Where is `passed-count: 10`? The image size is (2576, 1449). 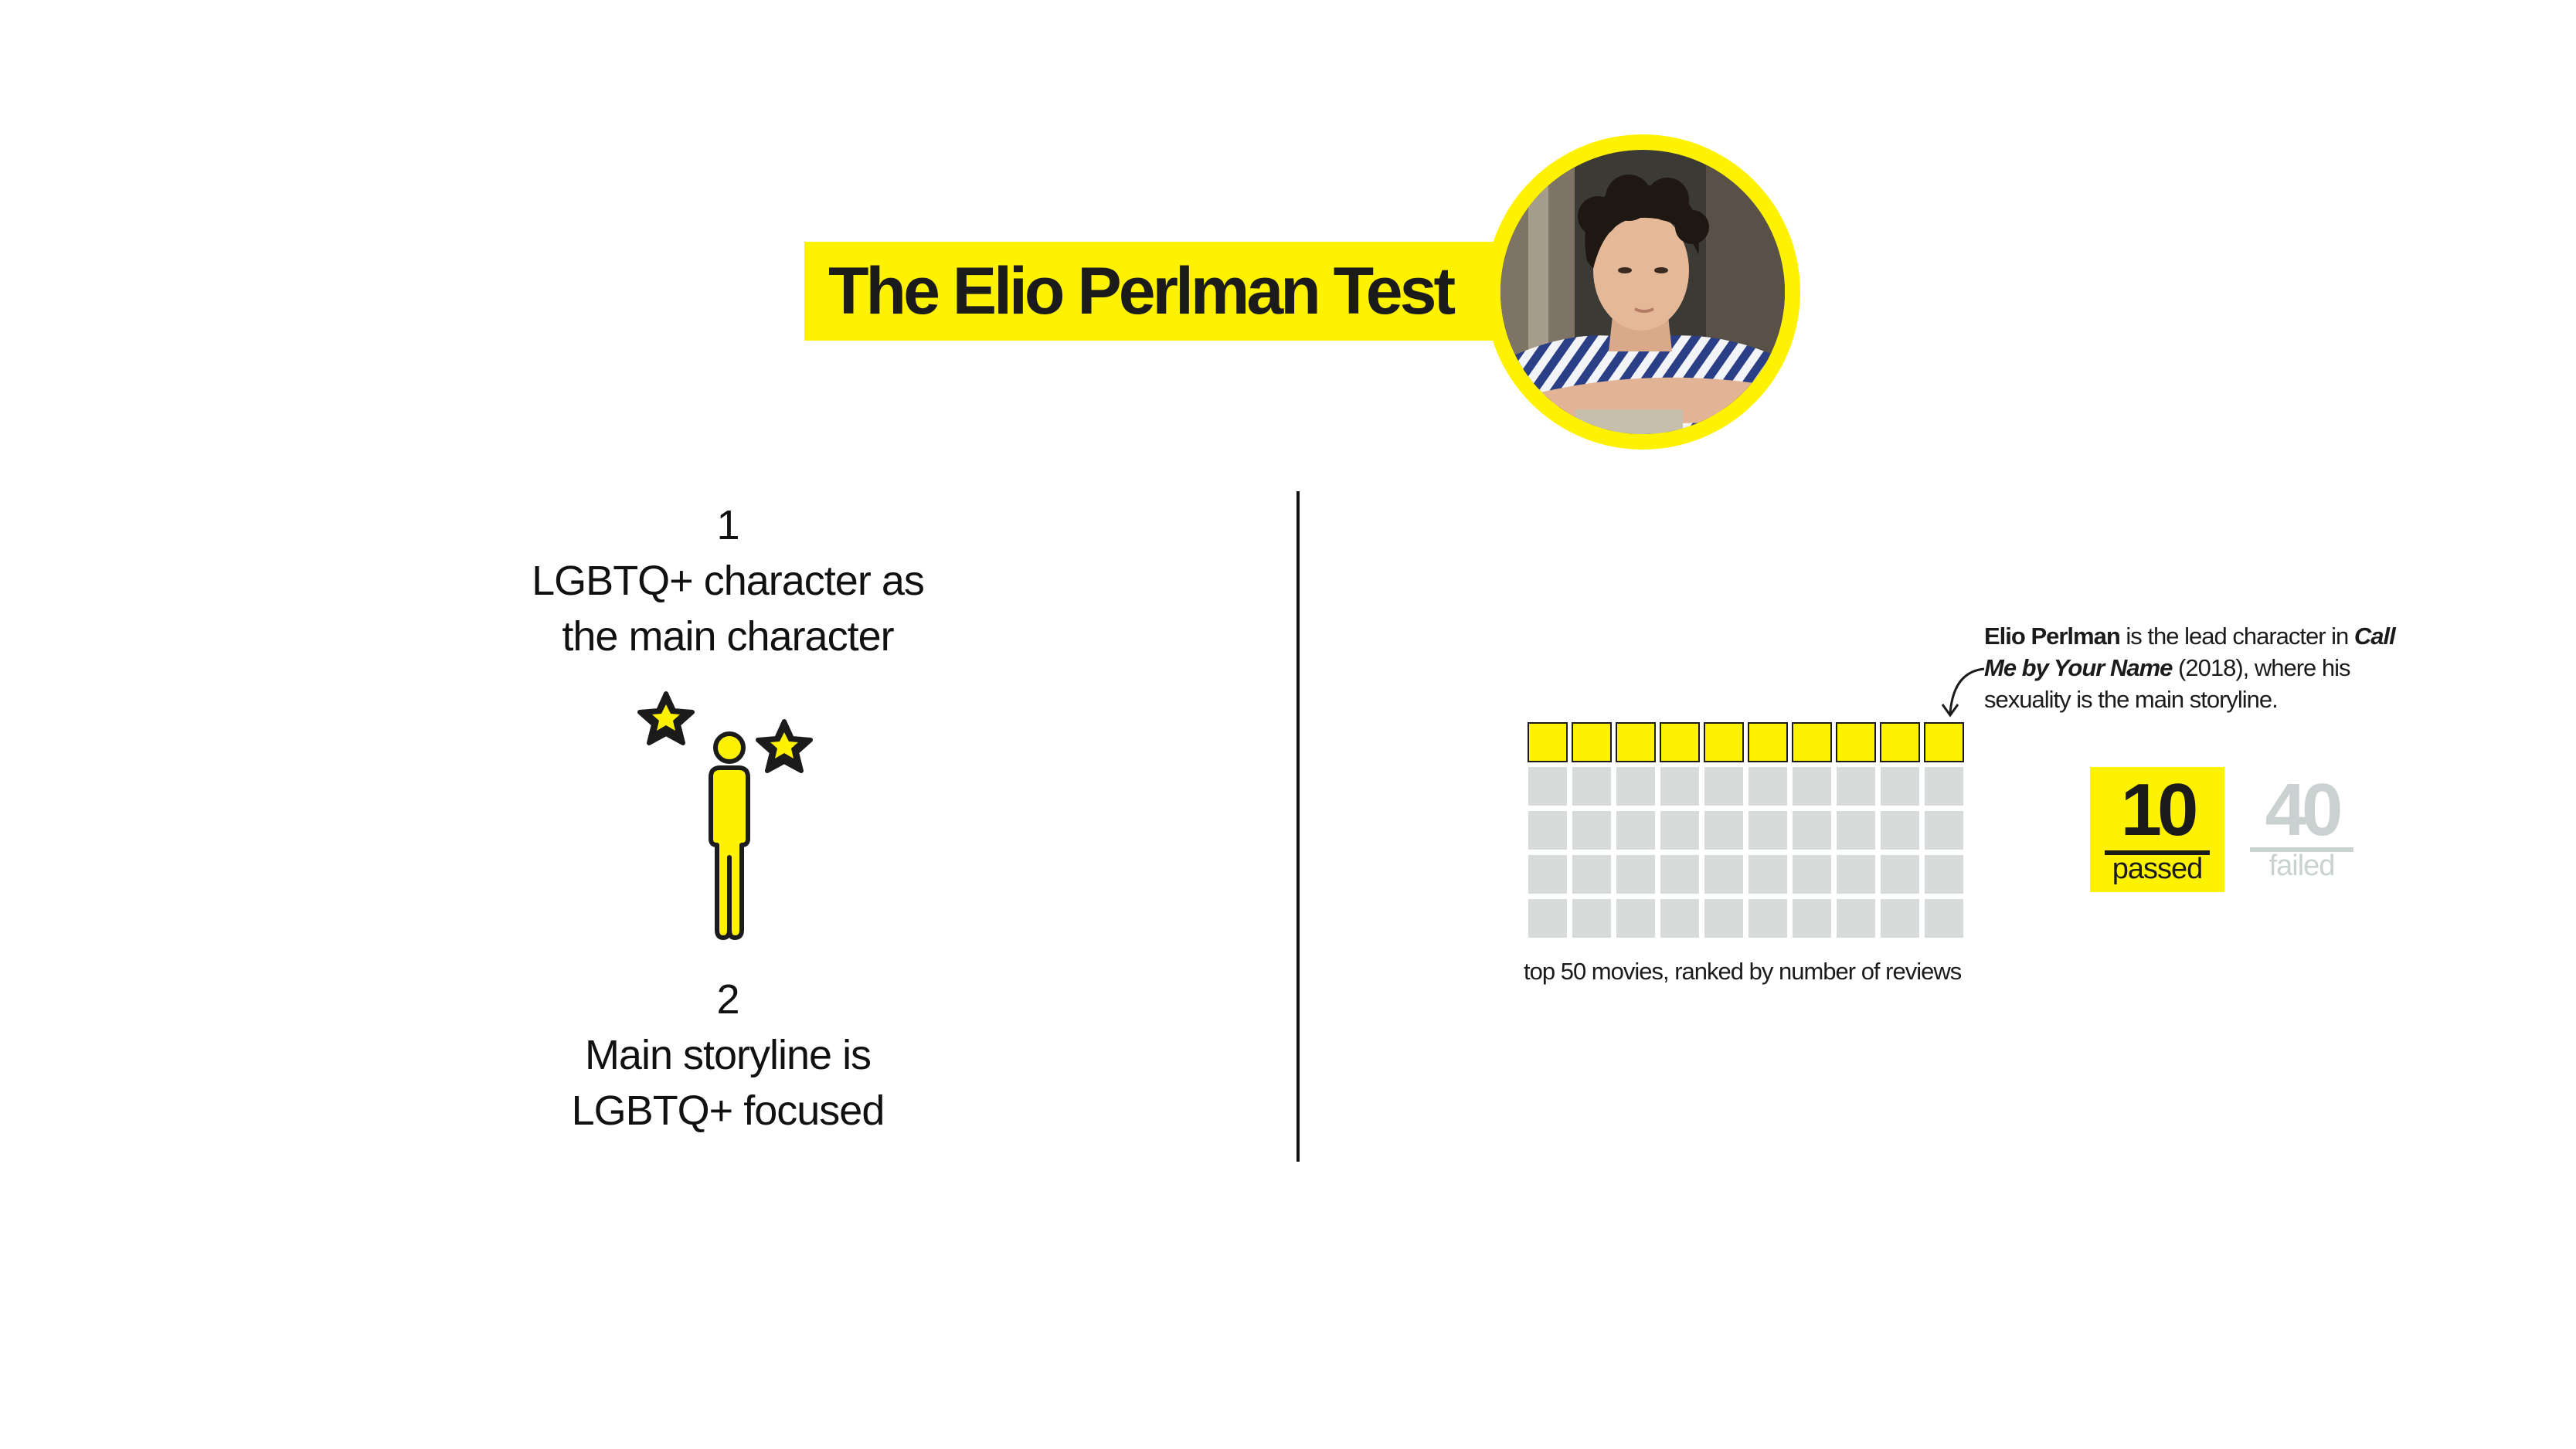 passed-count: 10 is located at coordinates (2159, 810).